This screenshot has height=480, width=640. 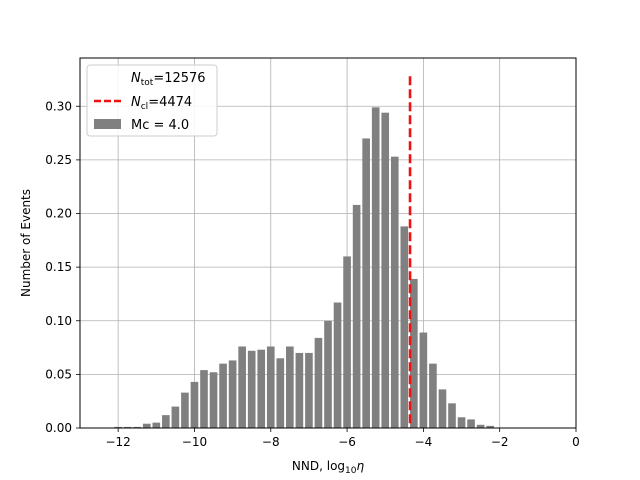 What do you see at coordinates (168, 79) in the screenshot?
I see `legend-entry-label: Ntot=12576` at bounding box center [168, 79].